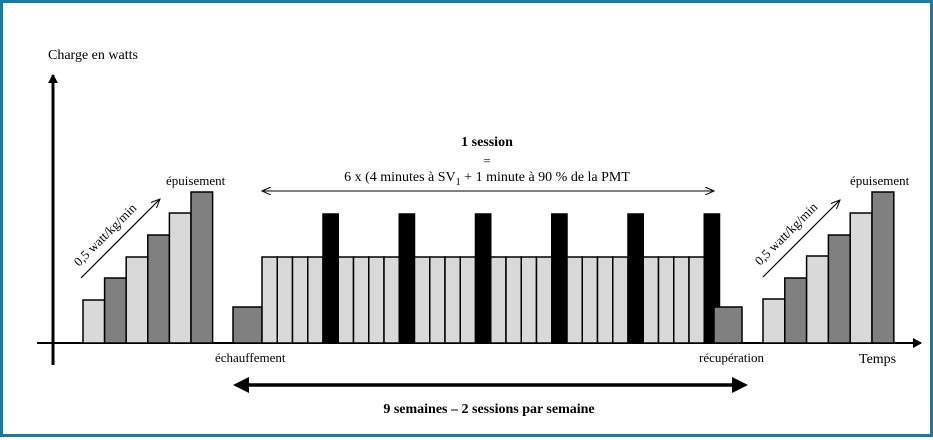 The height and width of the screenshot is (440, 933). I want to click on warmup-bar, so click(247, 325).